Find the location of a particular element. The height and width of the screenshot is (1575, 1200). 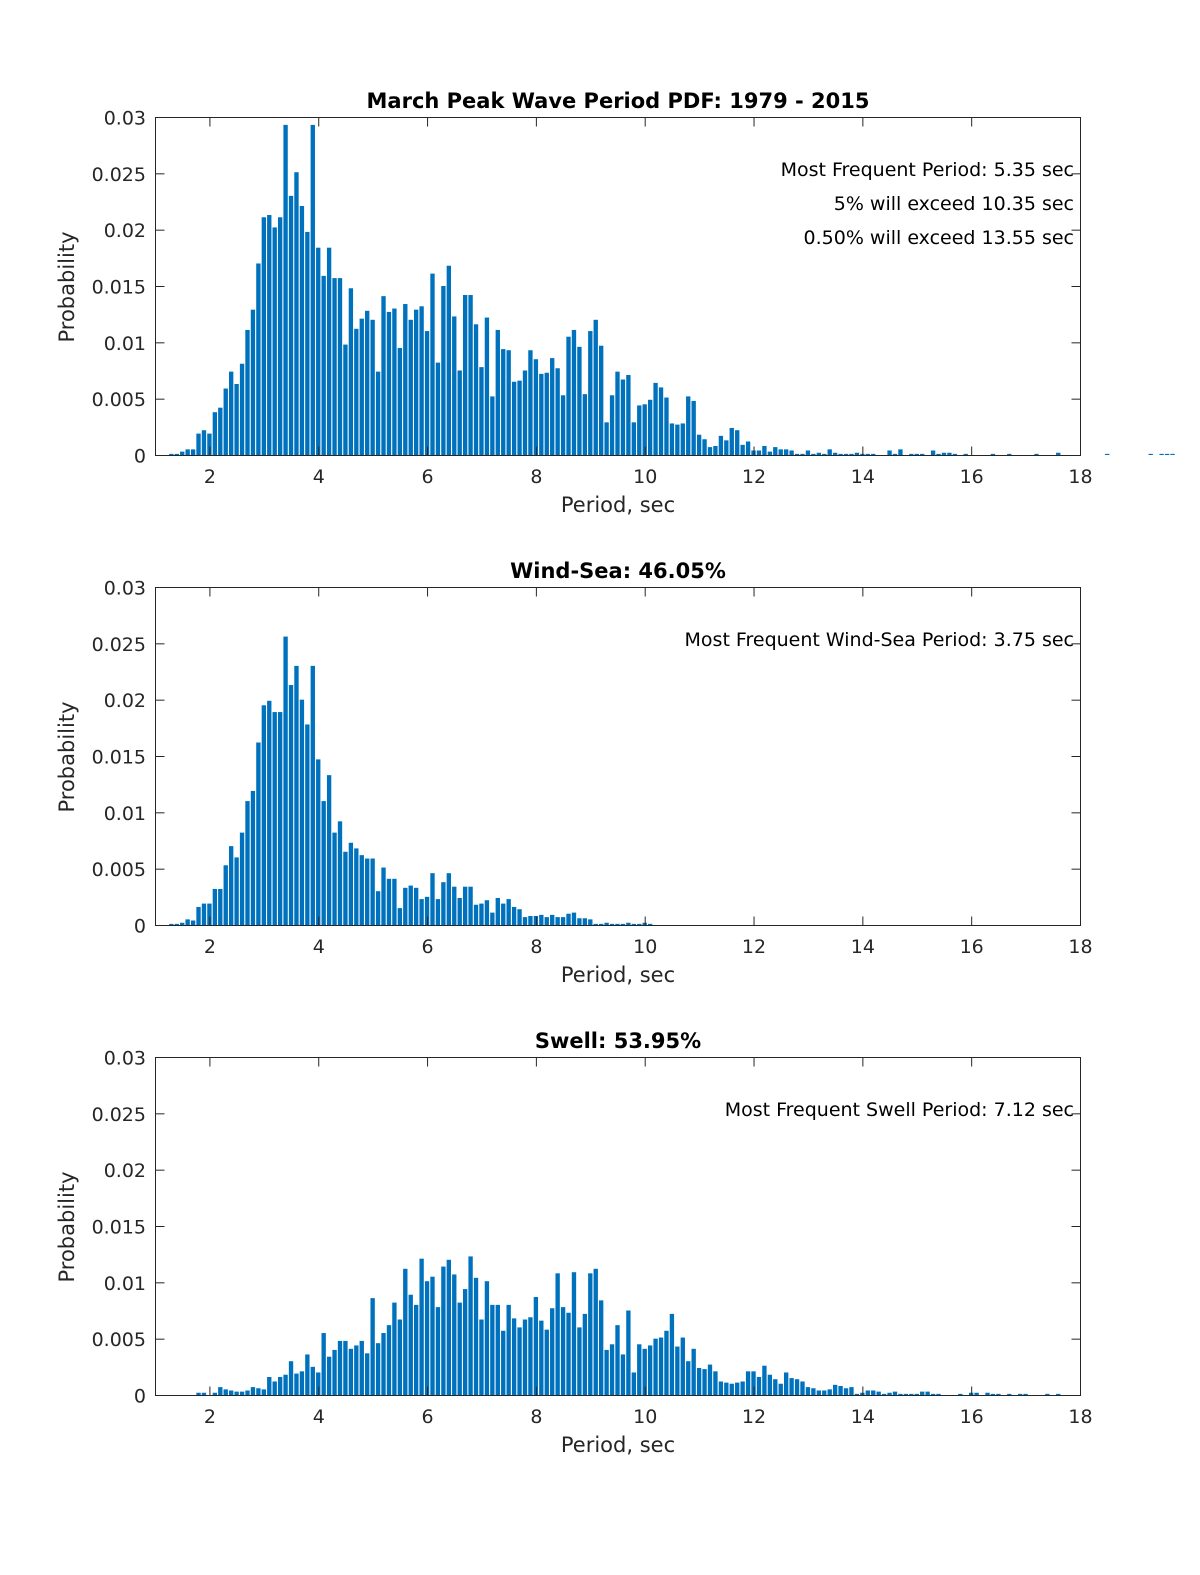

x-tick-label: 14 is located at coordinates (863, 947).